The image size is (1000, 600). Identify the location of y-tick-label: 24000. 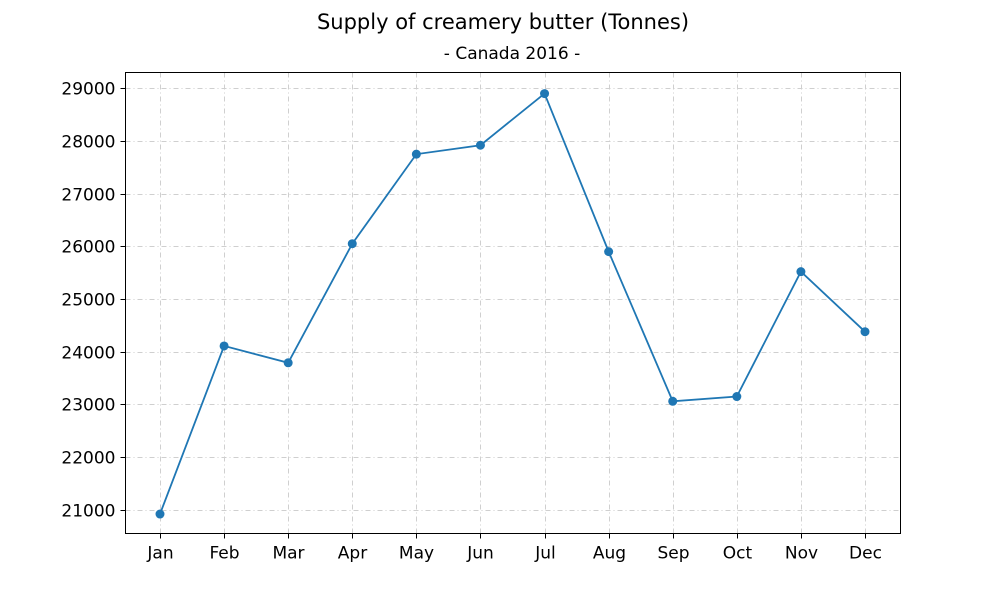
(88, 354).